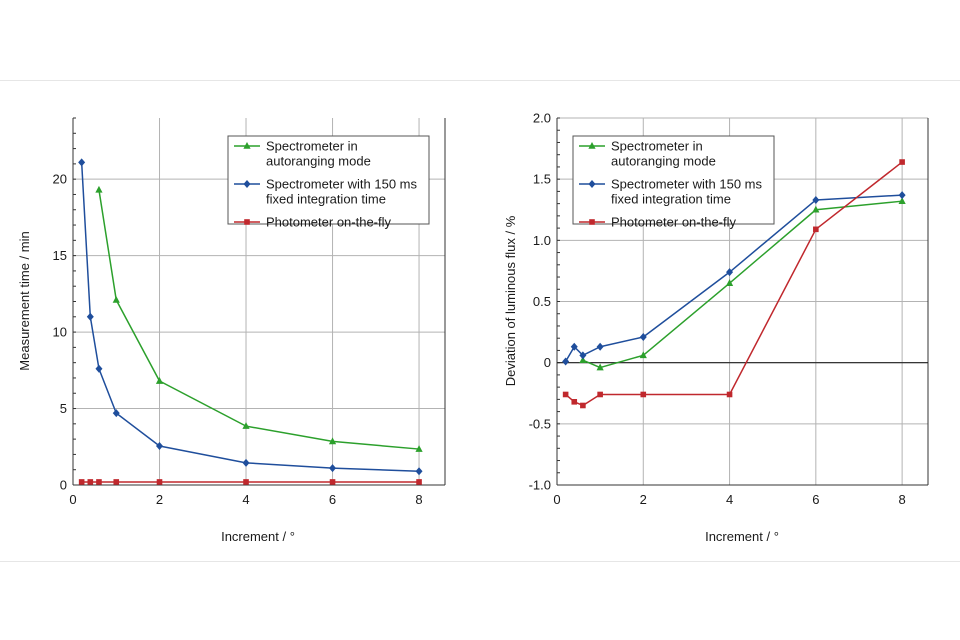 Image resolution: width=960 pixels, height=640 pixels. What do you see at coordinates (63, 408) in the screenshot?
I see `y-tick-label: 5` at bounding box center [63, 408].